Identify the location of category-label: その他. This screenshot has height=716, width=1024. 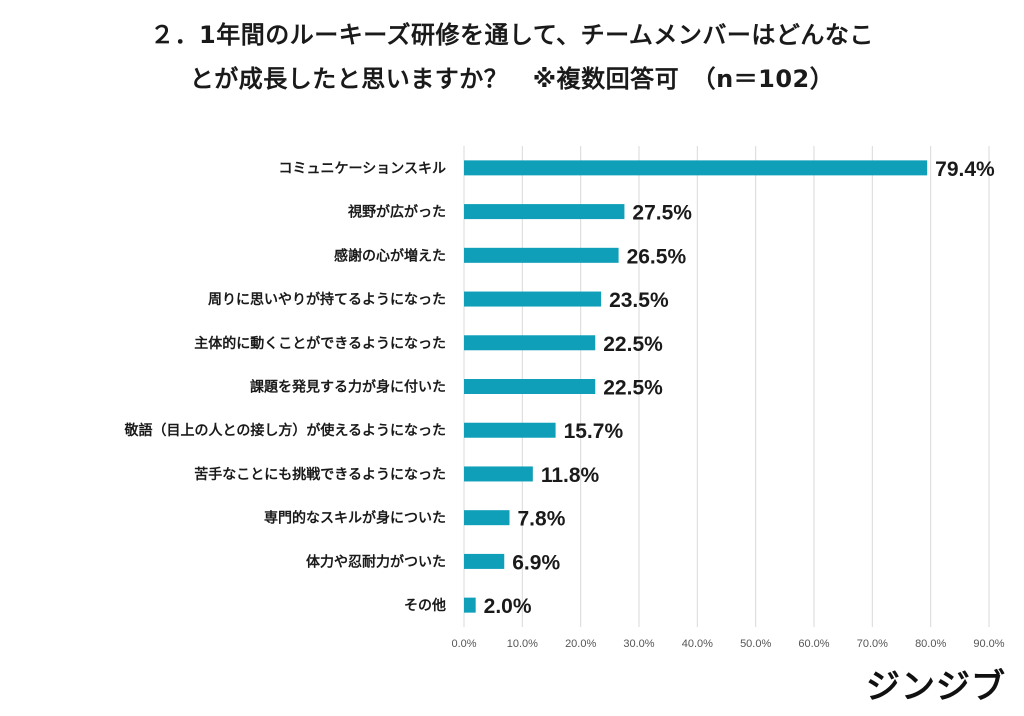
(425, 605).